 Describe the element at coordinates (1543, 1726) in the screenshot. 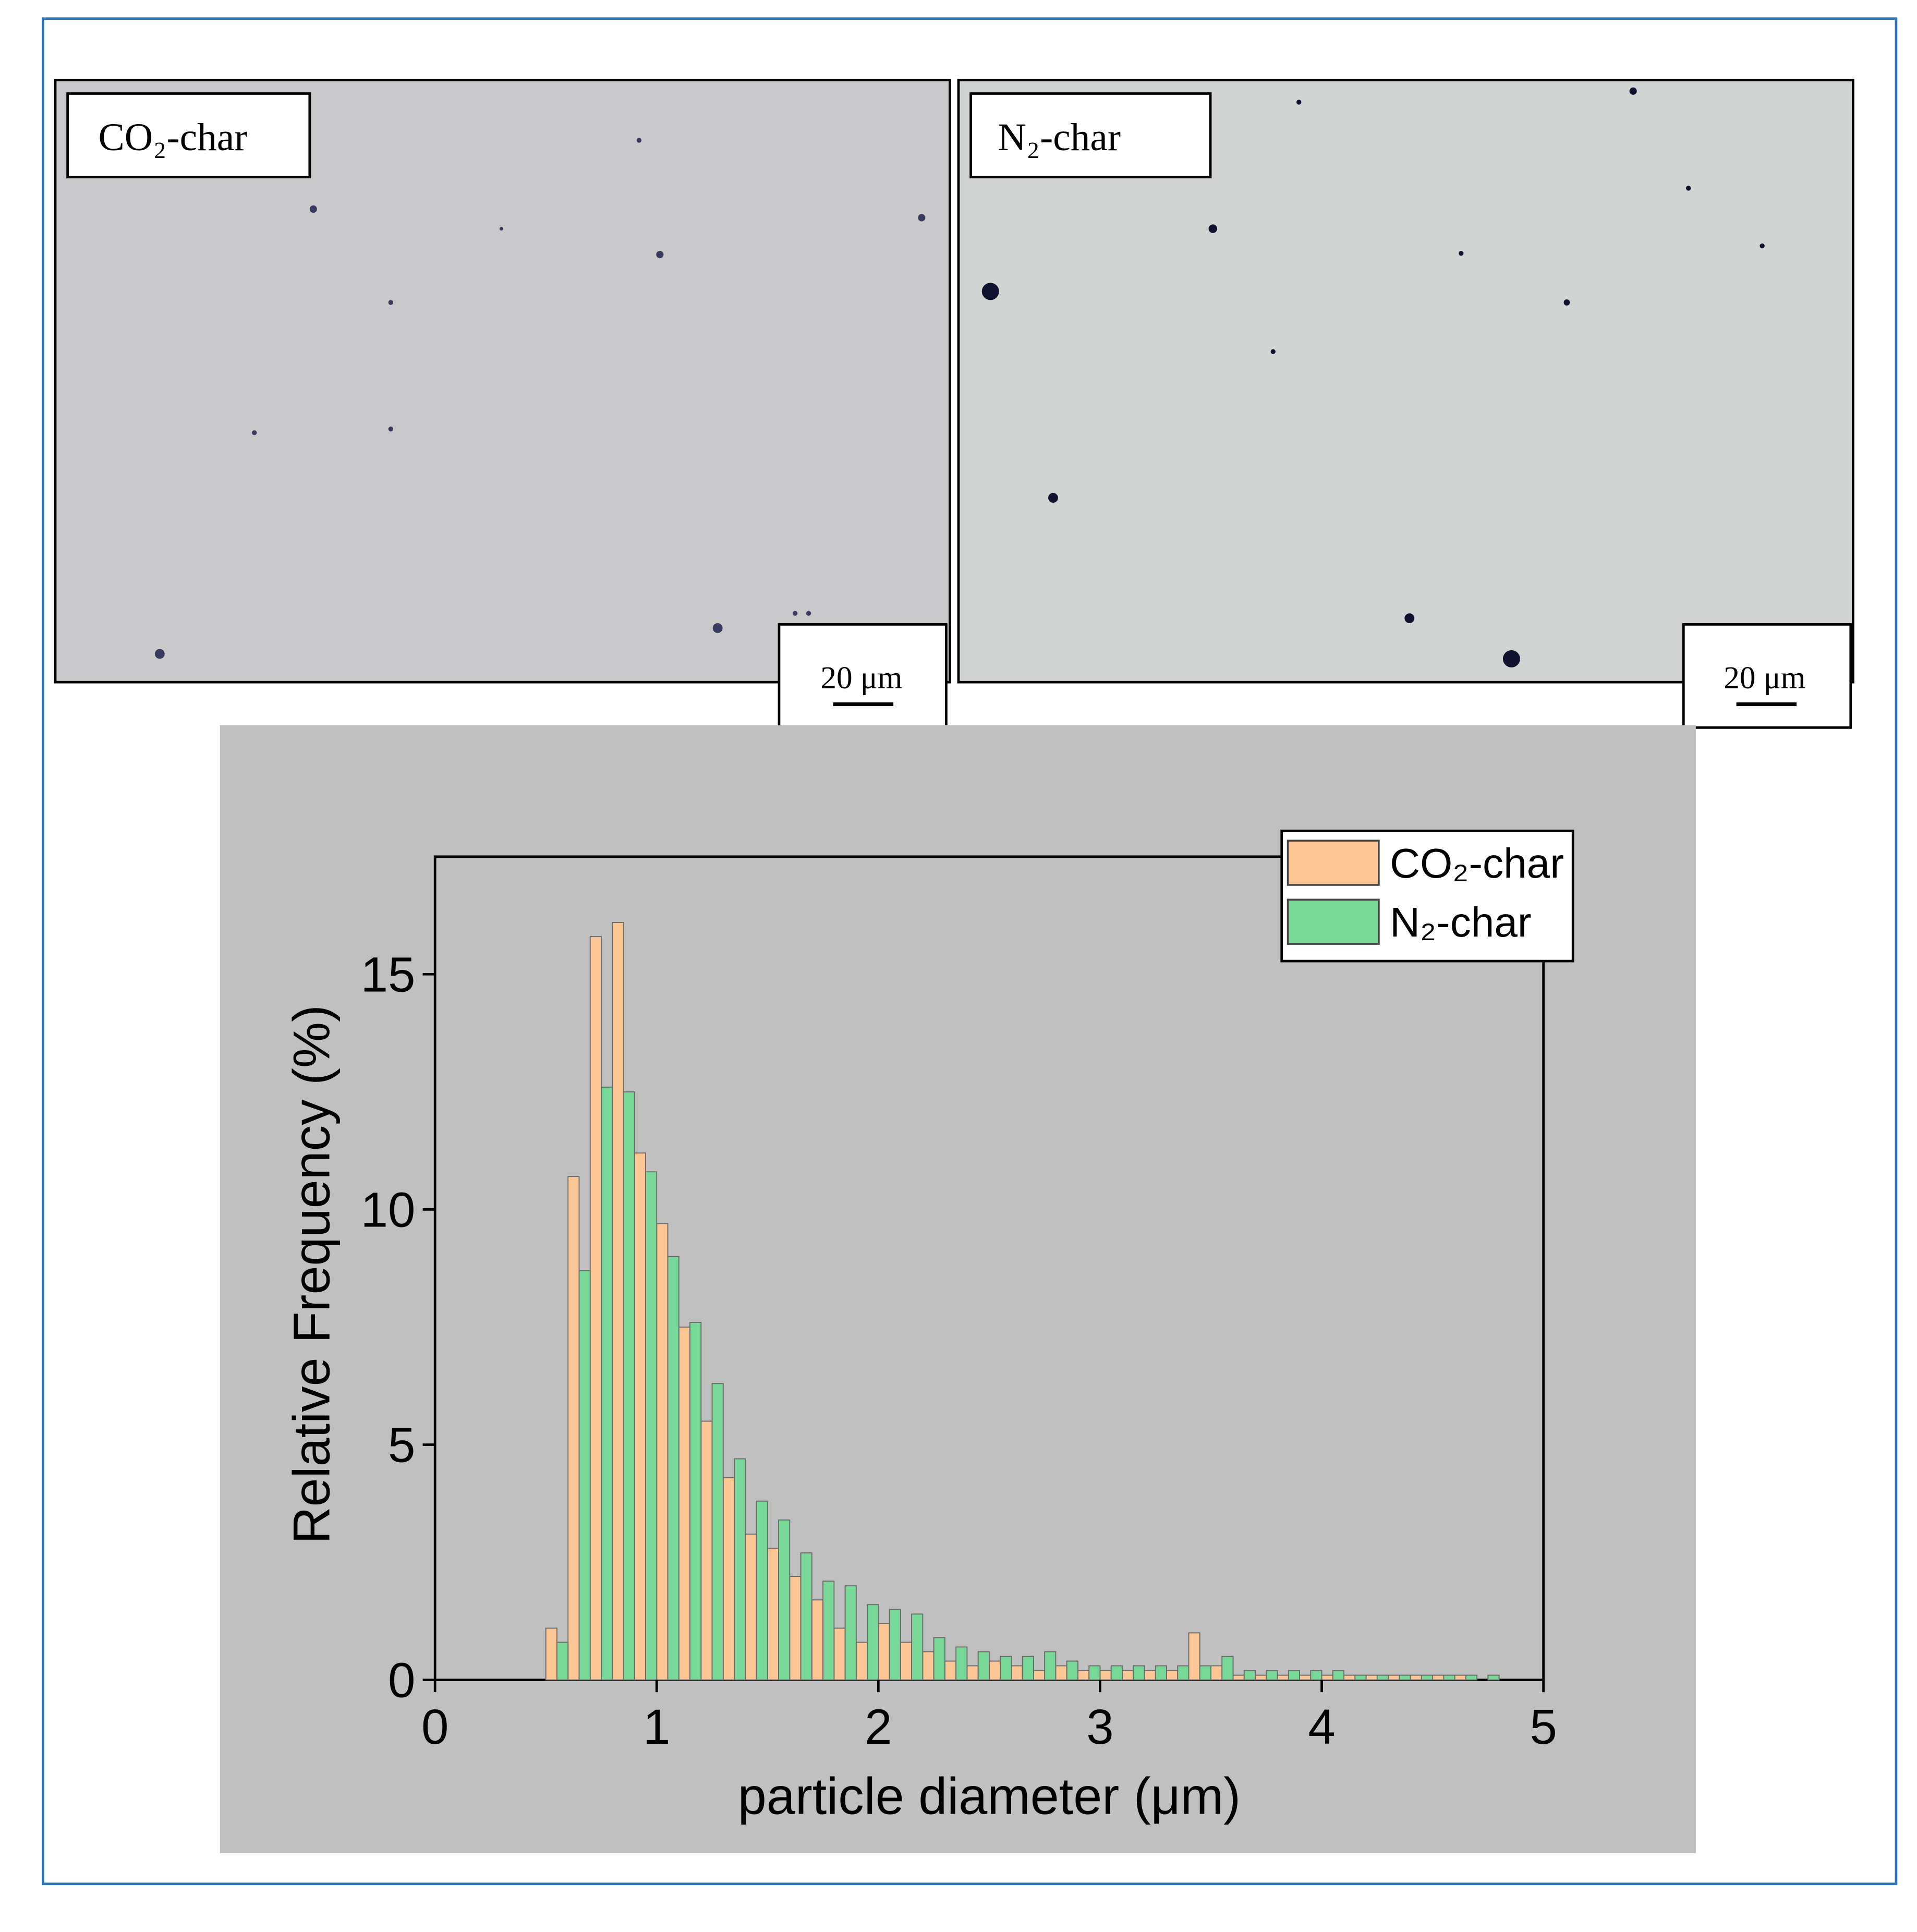

I see `x-tick-label: 5` at that location.